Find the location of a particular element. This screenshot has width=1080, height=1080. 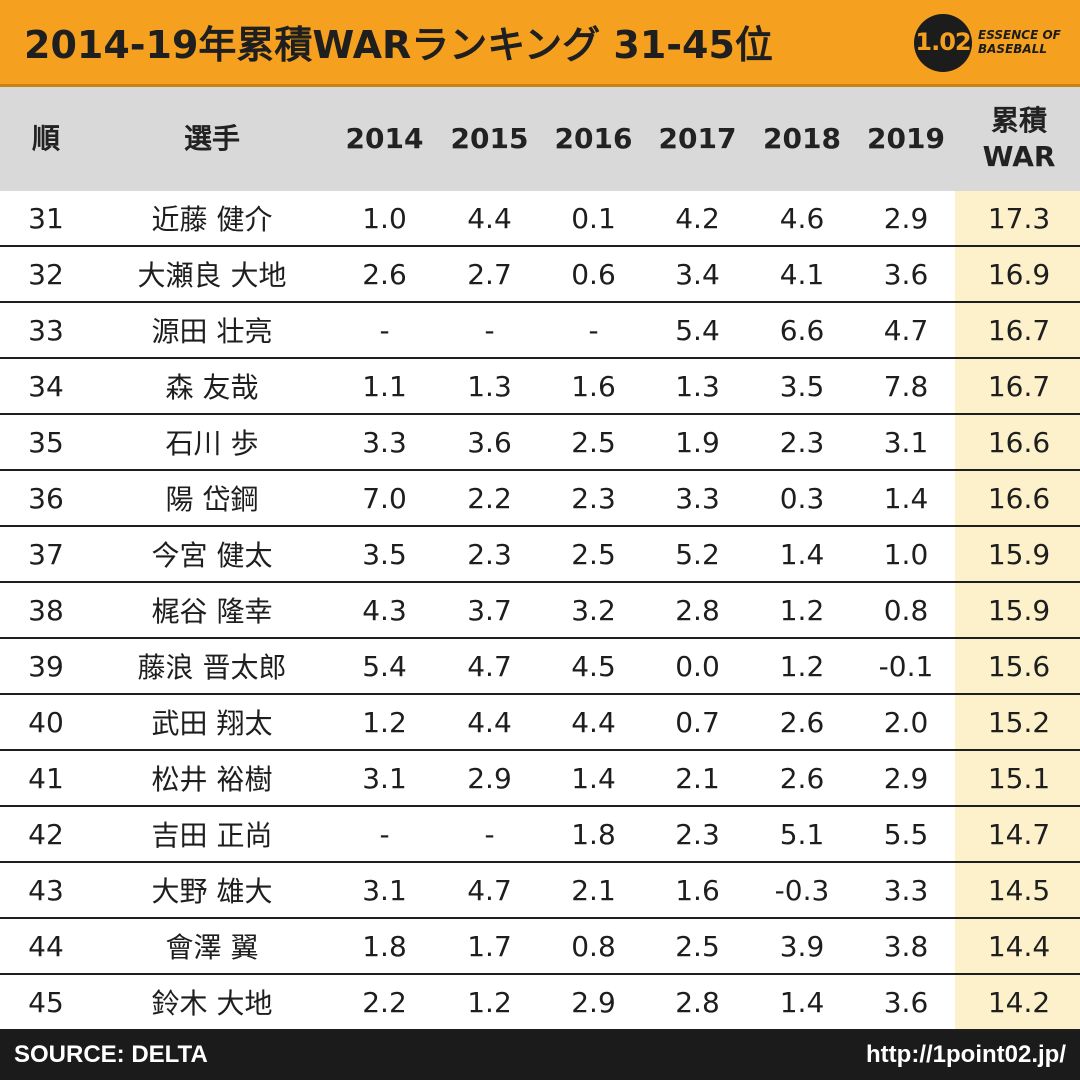

column-header-6: 2018 is located at coordinates (802, 138).